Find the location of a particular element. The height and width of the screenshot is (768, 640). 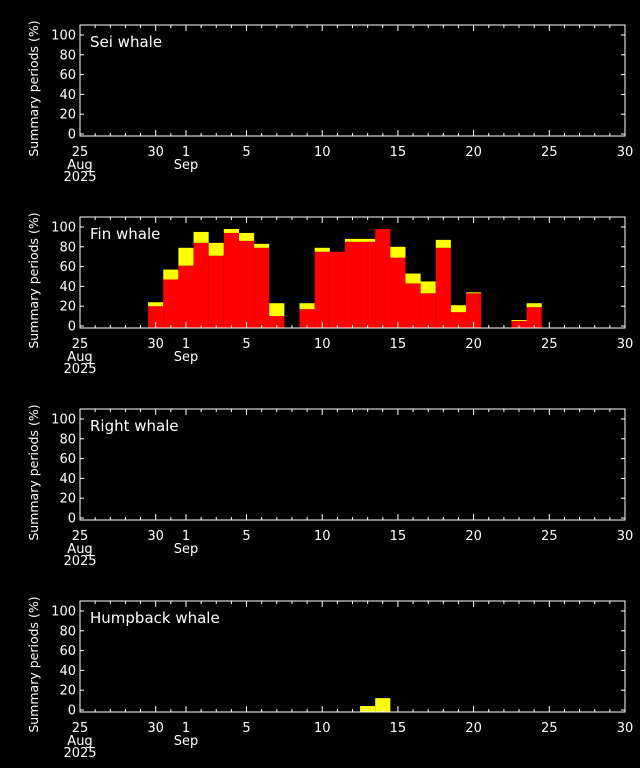

y-tick-label: 40 is located at coordinates (67, 95).